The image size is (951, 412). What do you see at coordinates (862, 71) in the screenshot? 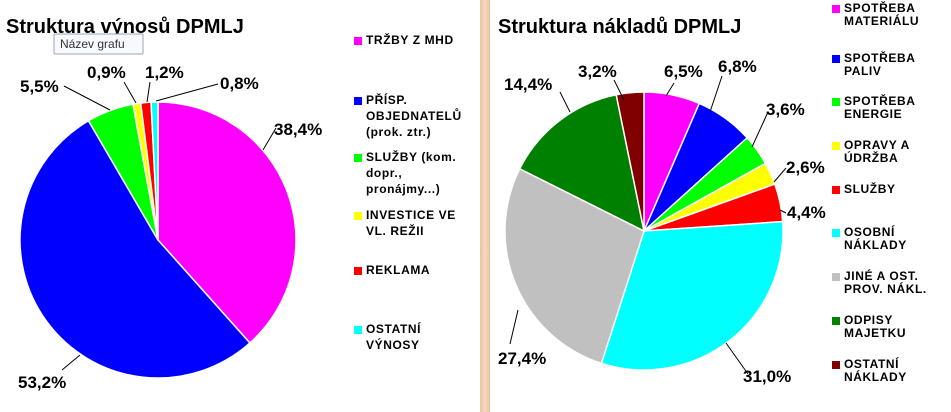
I see `cost-legend-label-2-line-2: PALIV` at bounding box center [862, 71].